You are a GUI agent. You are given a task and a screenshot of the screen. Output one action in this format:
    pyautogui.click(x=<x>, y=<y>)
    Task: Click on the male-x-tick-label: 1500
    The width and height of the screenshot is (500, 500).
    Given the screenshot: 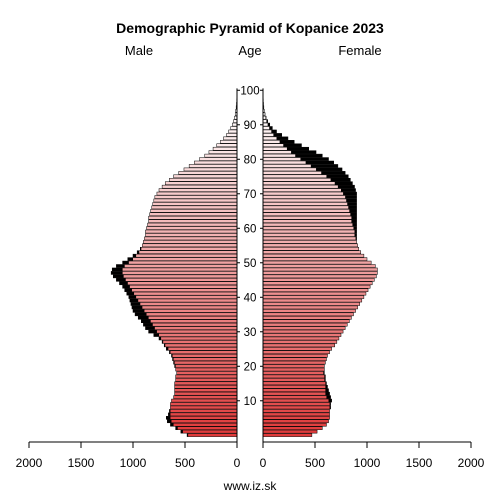 What is the action you would take?
    pyautogui.click(x=81, y=463)
    